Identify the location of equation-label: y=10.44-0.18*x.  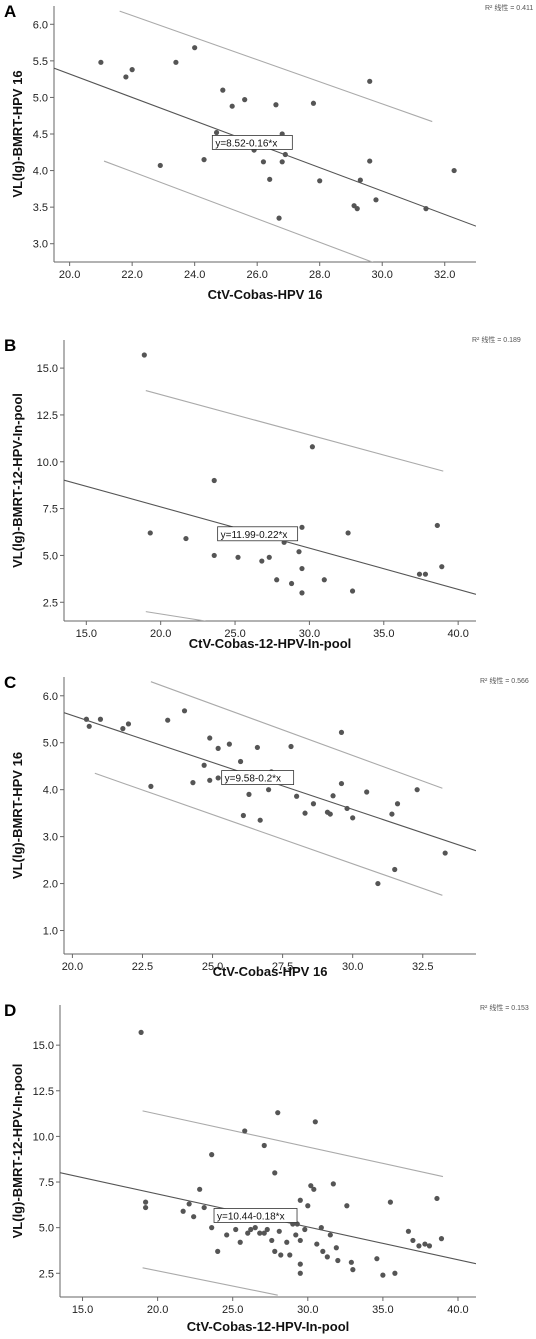
(251, 1216).